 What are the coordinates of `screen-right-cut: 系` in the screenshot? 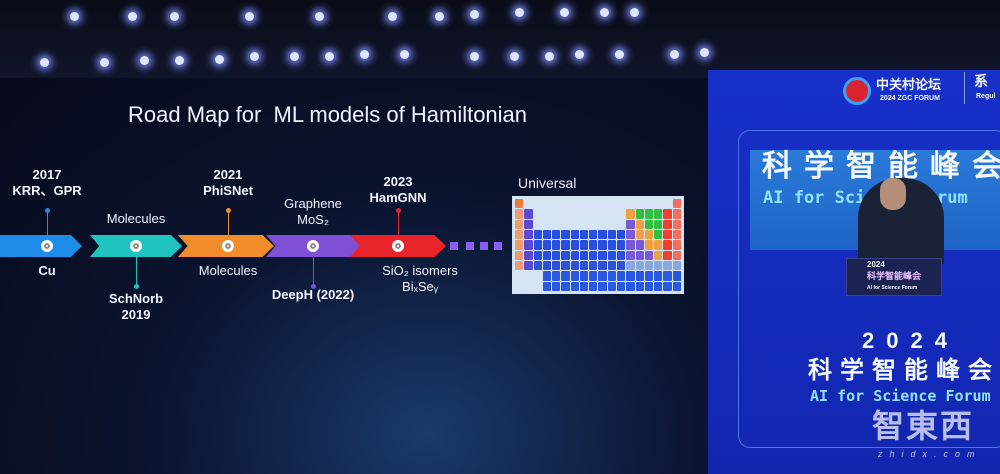 It's located at (981, 81).